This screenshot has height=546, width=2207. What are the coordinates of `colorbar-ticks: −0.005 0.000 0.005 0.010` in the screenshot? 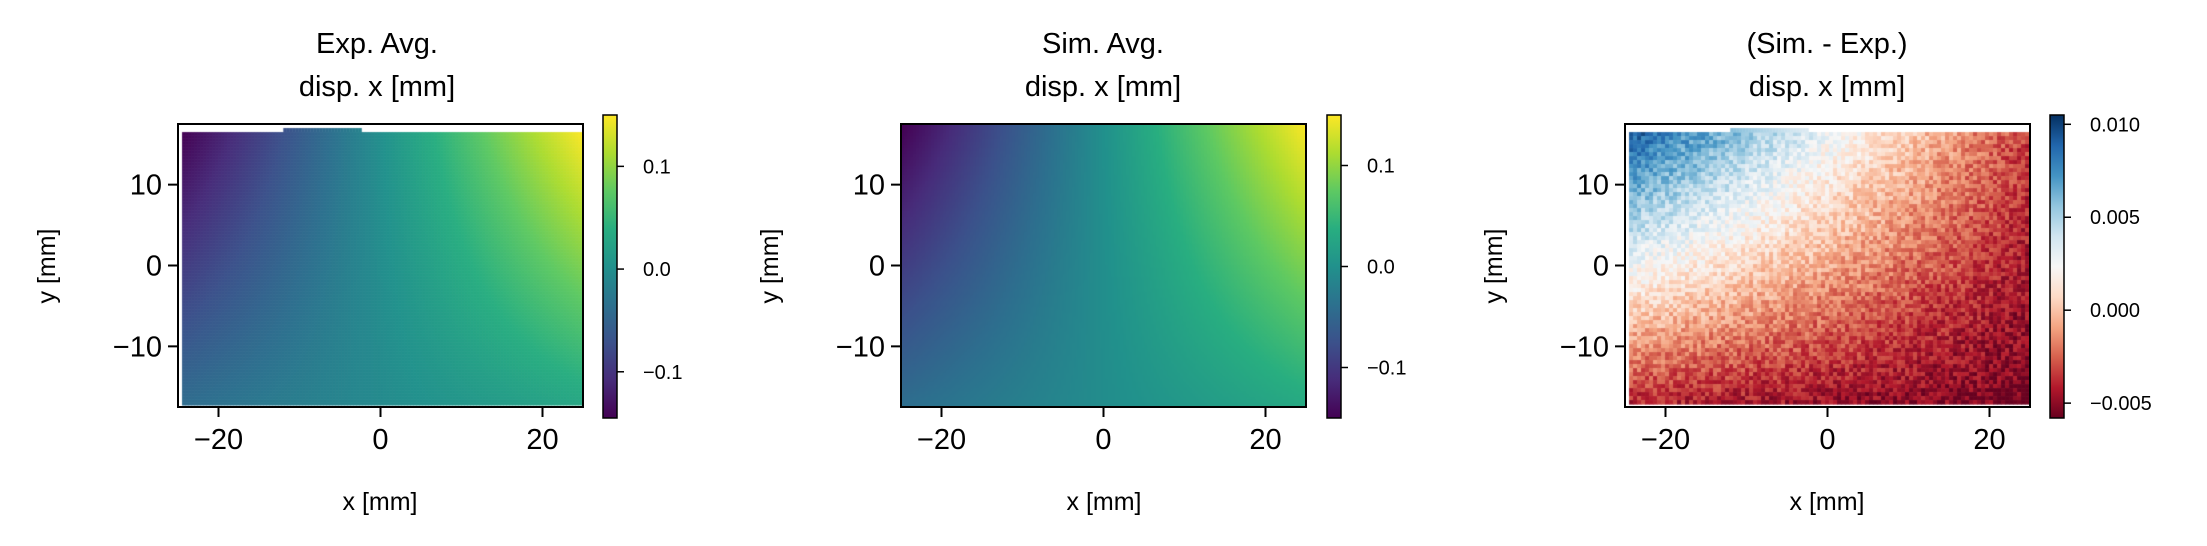 It's located at (2108, 264).